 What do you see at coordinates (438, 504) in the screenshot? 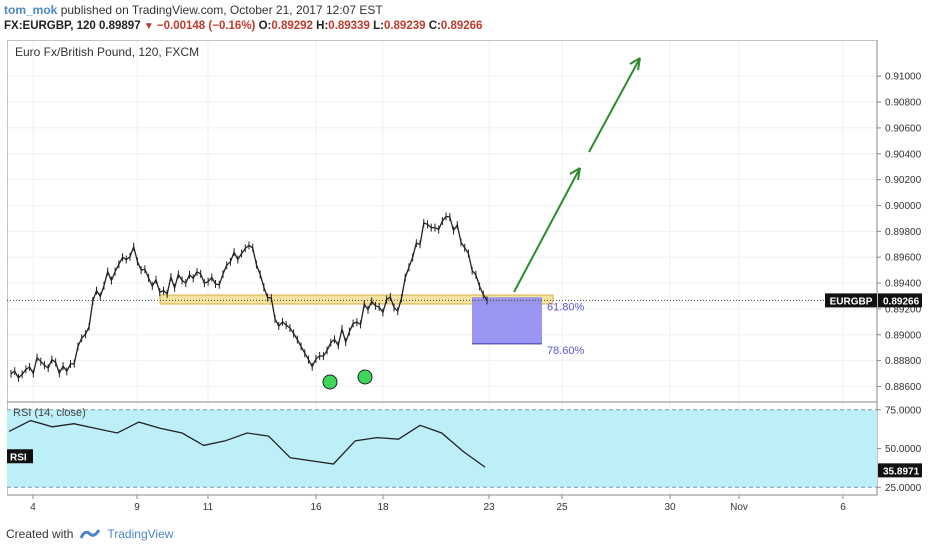
I see `time-axis: 4 9 11 16 18 23 25 30 Nov 6` at bounding box center [438, 504].